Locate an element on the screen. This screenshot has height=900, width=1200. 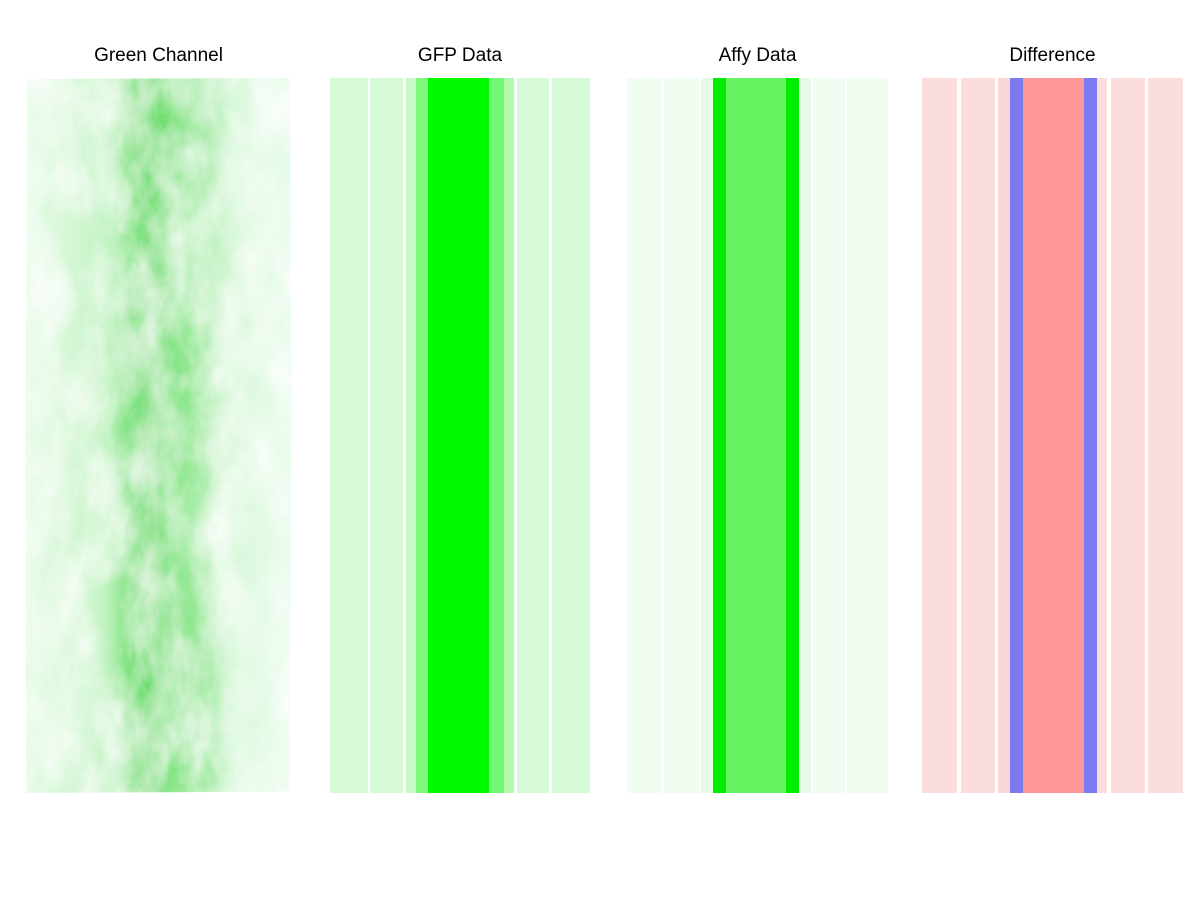
difference-title: Difference is located at coordinates (1052, 55).